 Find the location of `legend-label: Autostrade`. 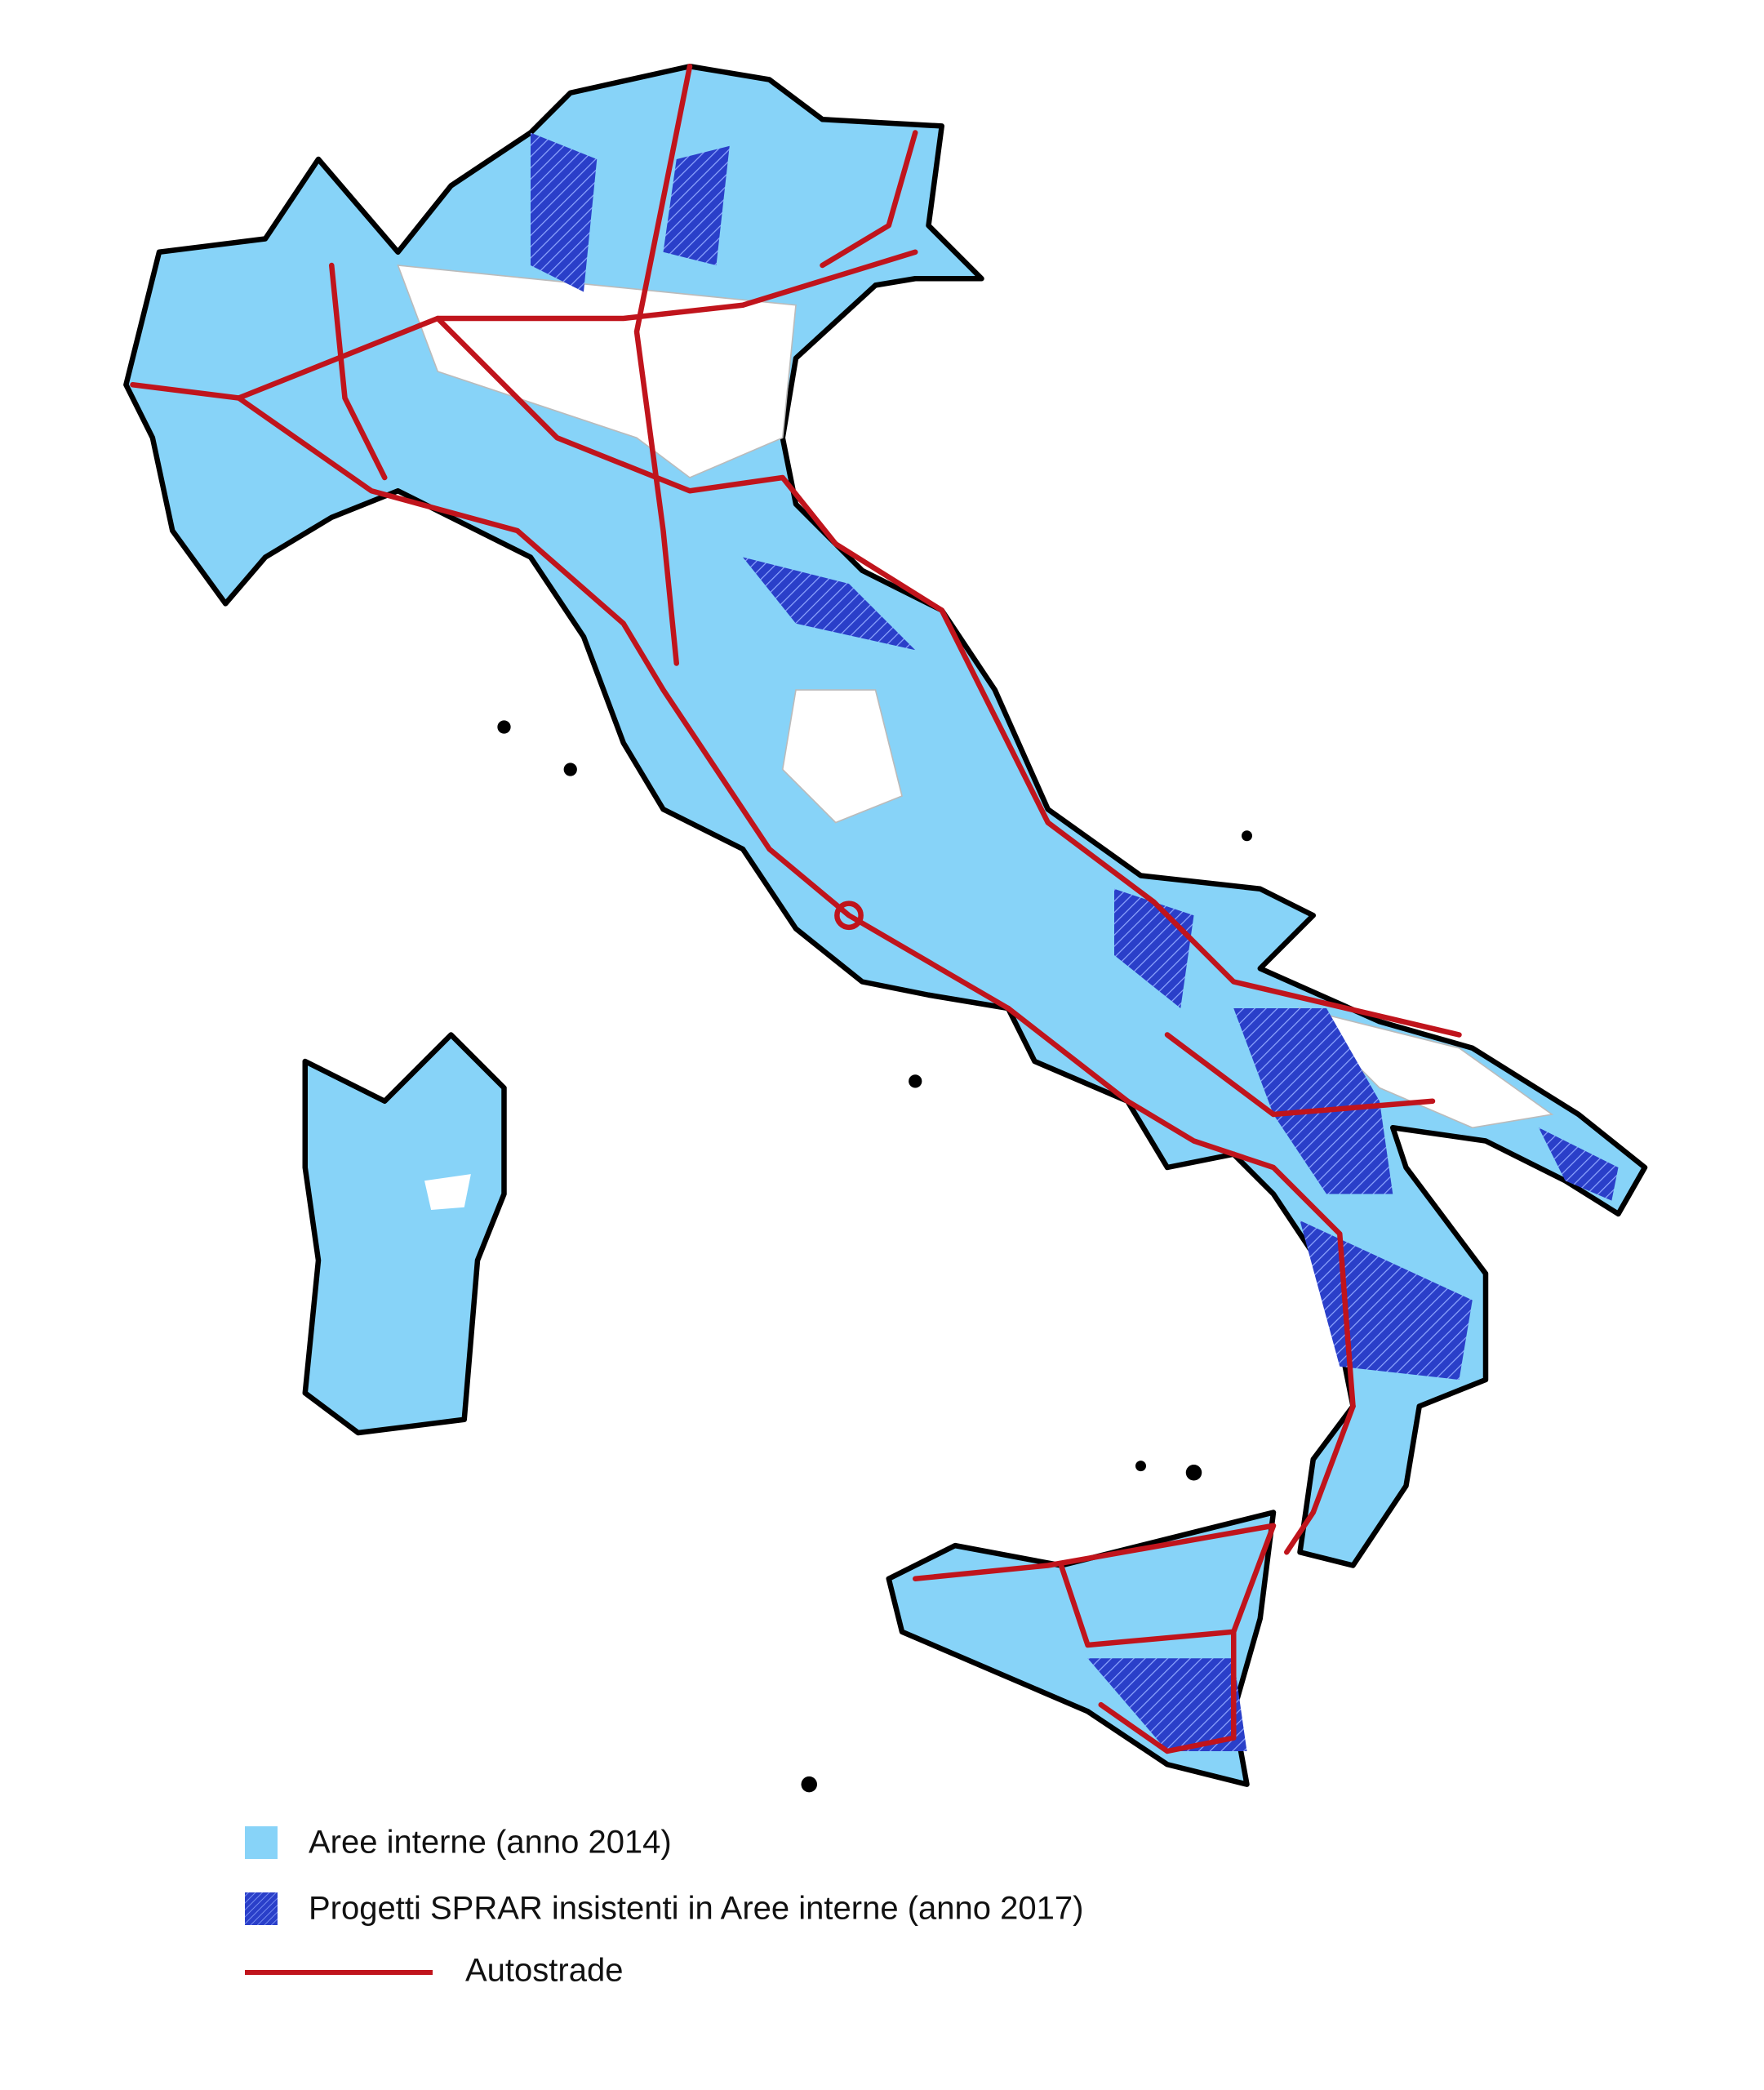

legend-label: Autostrade is located at coordinates (544, 1971).